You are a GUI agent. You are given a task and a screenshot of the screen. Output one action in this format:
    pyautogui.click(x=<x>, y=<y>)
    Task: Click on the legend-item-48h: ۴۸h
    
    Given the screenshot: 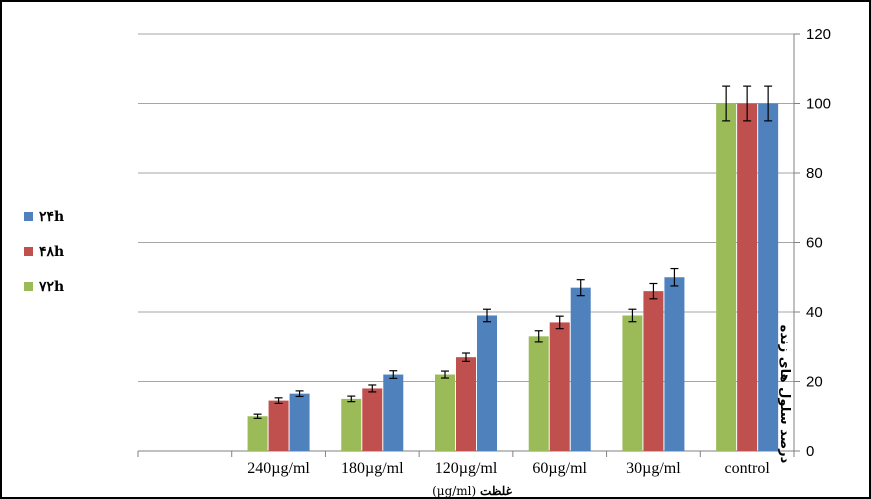 What is the action you would take?
    pyautogui.click(x=44, y=251)
    